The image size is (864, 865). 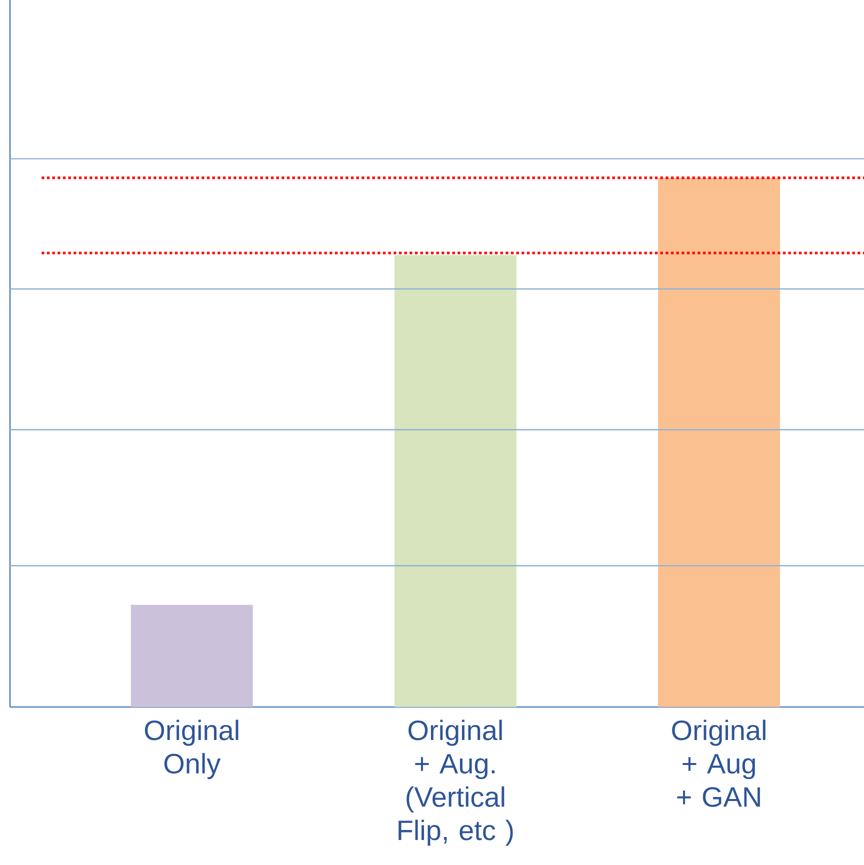 What do you see at coordinates (719, 763) in the screenshot?
I see `x-tick-label: Original + Aug + GAN` at bounding box center [719, 763].